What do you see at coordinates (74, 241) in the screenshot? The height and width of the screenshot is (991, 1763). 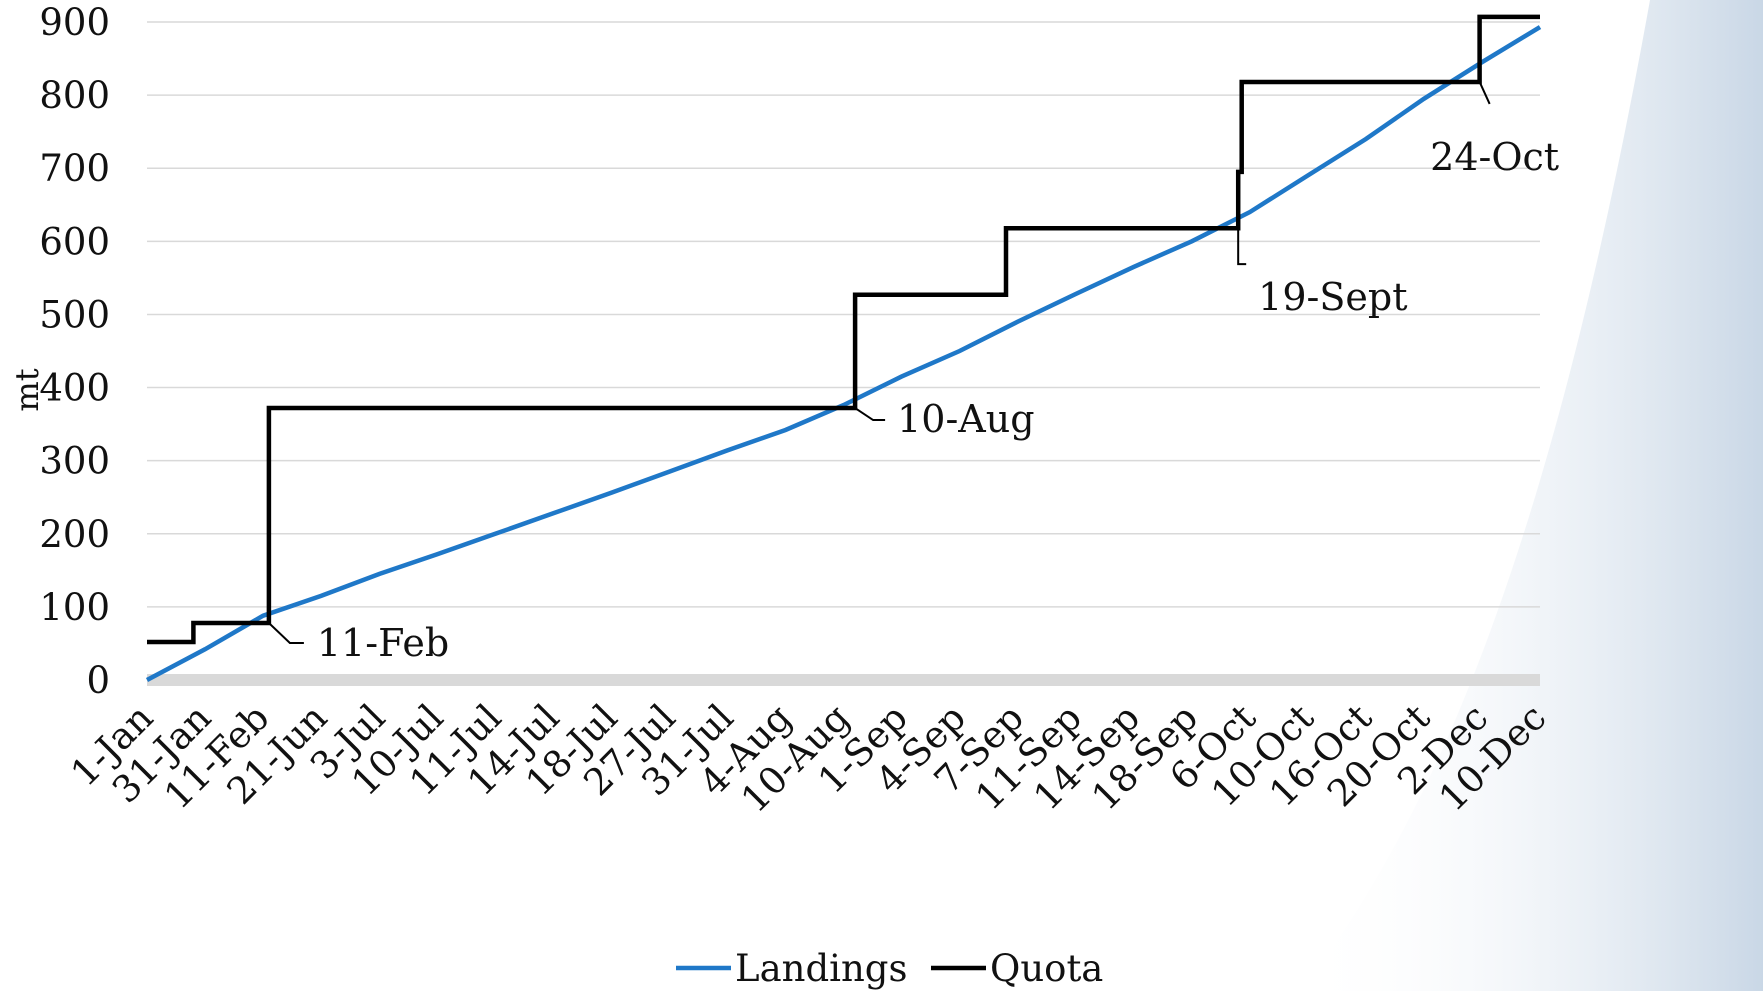 I see `y-tick-label: 600` at bounding box center [74, 241].